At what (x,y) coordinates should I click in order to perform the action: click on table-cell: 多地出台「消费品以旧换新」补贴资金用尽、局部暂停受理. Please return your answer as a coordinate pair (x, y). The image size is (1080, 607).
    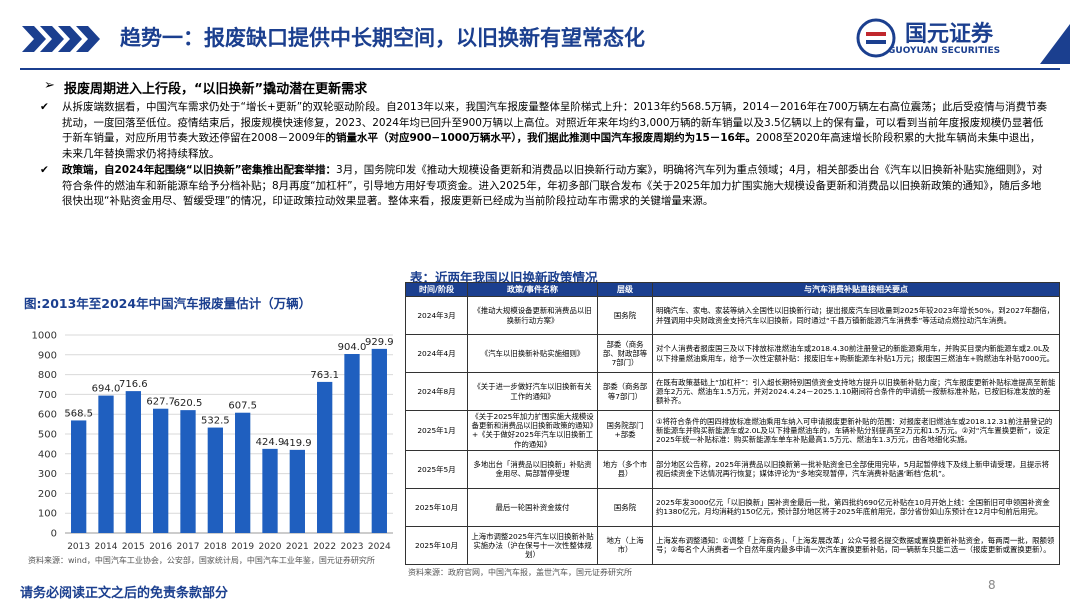
    Looking at the image, I should click on (532, 469).